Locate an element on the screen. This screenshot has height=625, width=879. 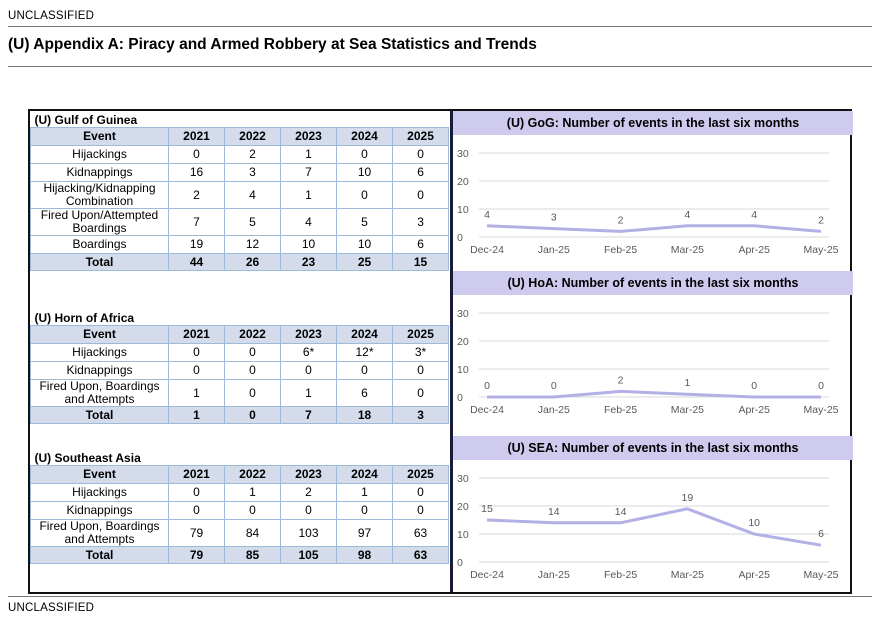
table-section-title: (U) Southeast Asia is located at coordinates (239, 458).